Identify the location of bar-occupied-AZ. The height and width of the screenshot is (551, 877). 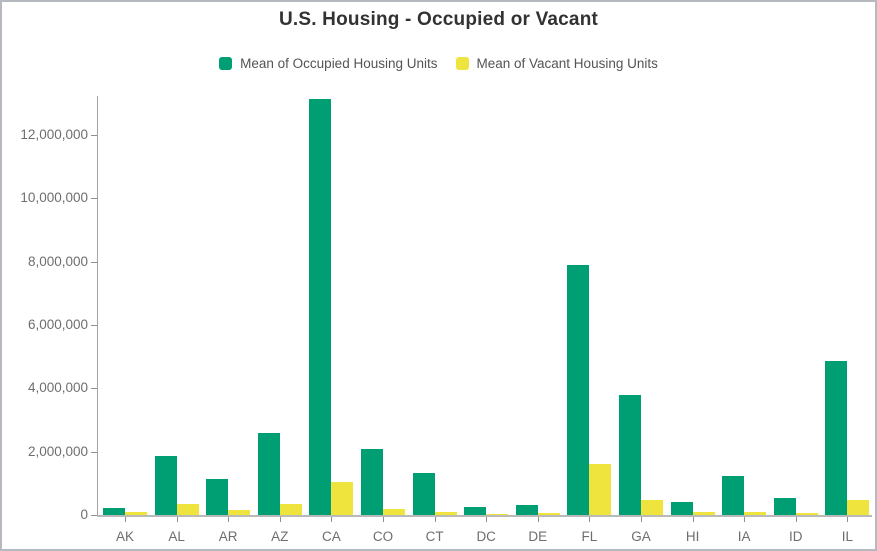
(268, 474).